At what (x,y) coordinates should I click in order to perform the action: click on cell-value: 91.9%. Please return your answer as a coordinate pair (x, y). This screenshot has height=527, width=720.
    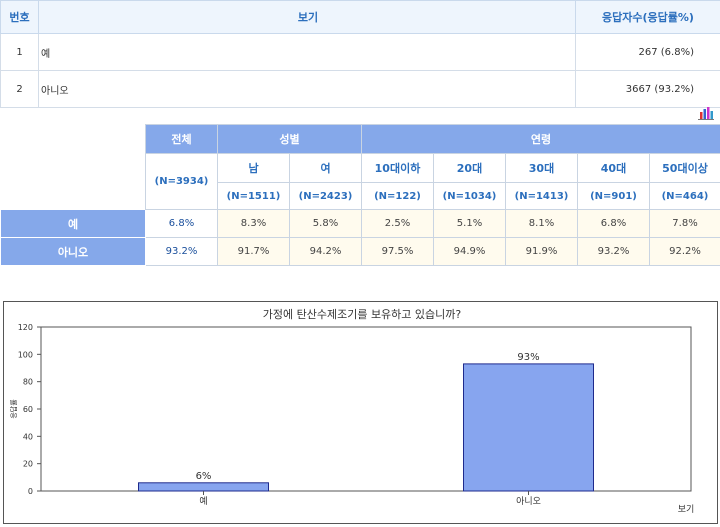
    Looking at the image, I should click on (541, 251).